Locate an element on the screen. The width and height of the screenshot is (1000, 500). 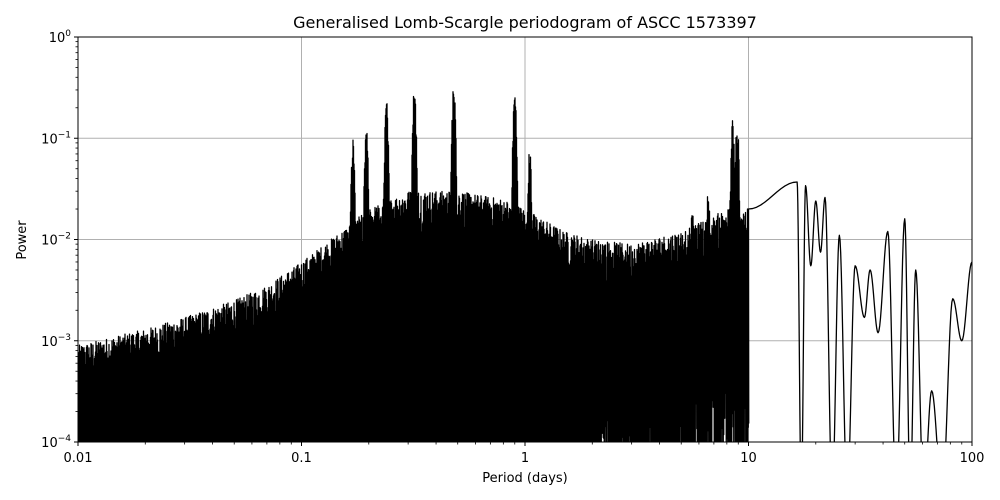
x-tick-label: 0.01 is located at coordinates (78, 458).